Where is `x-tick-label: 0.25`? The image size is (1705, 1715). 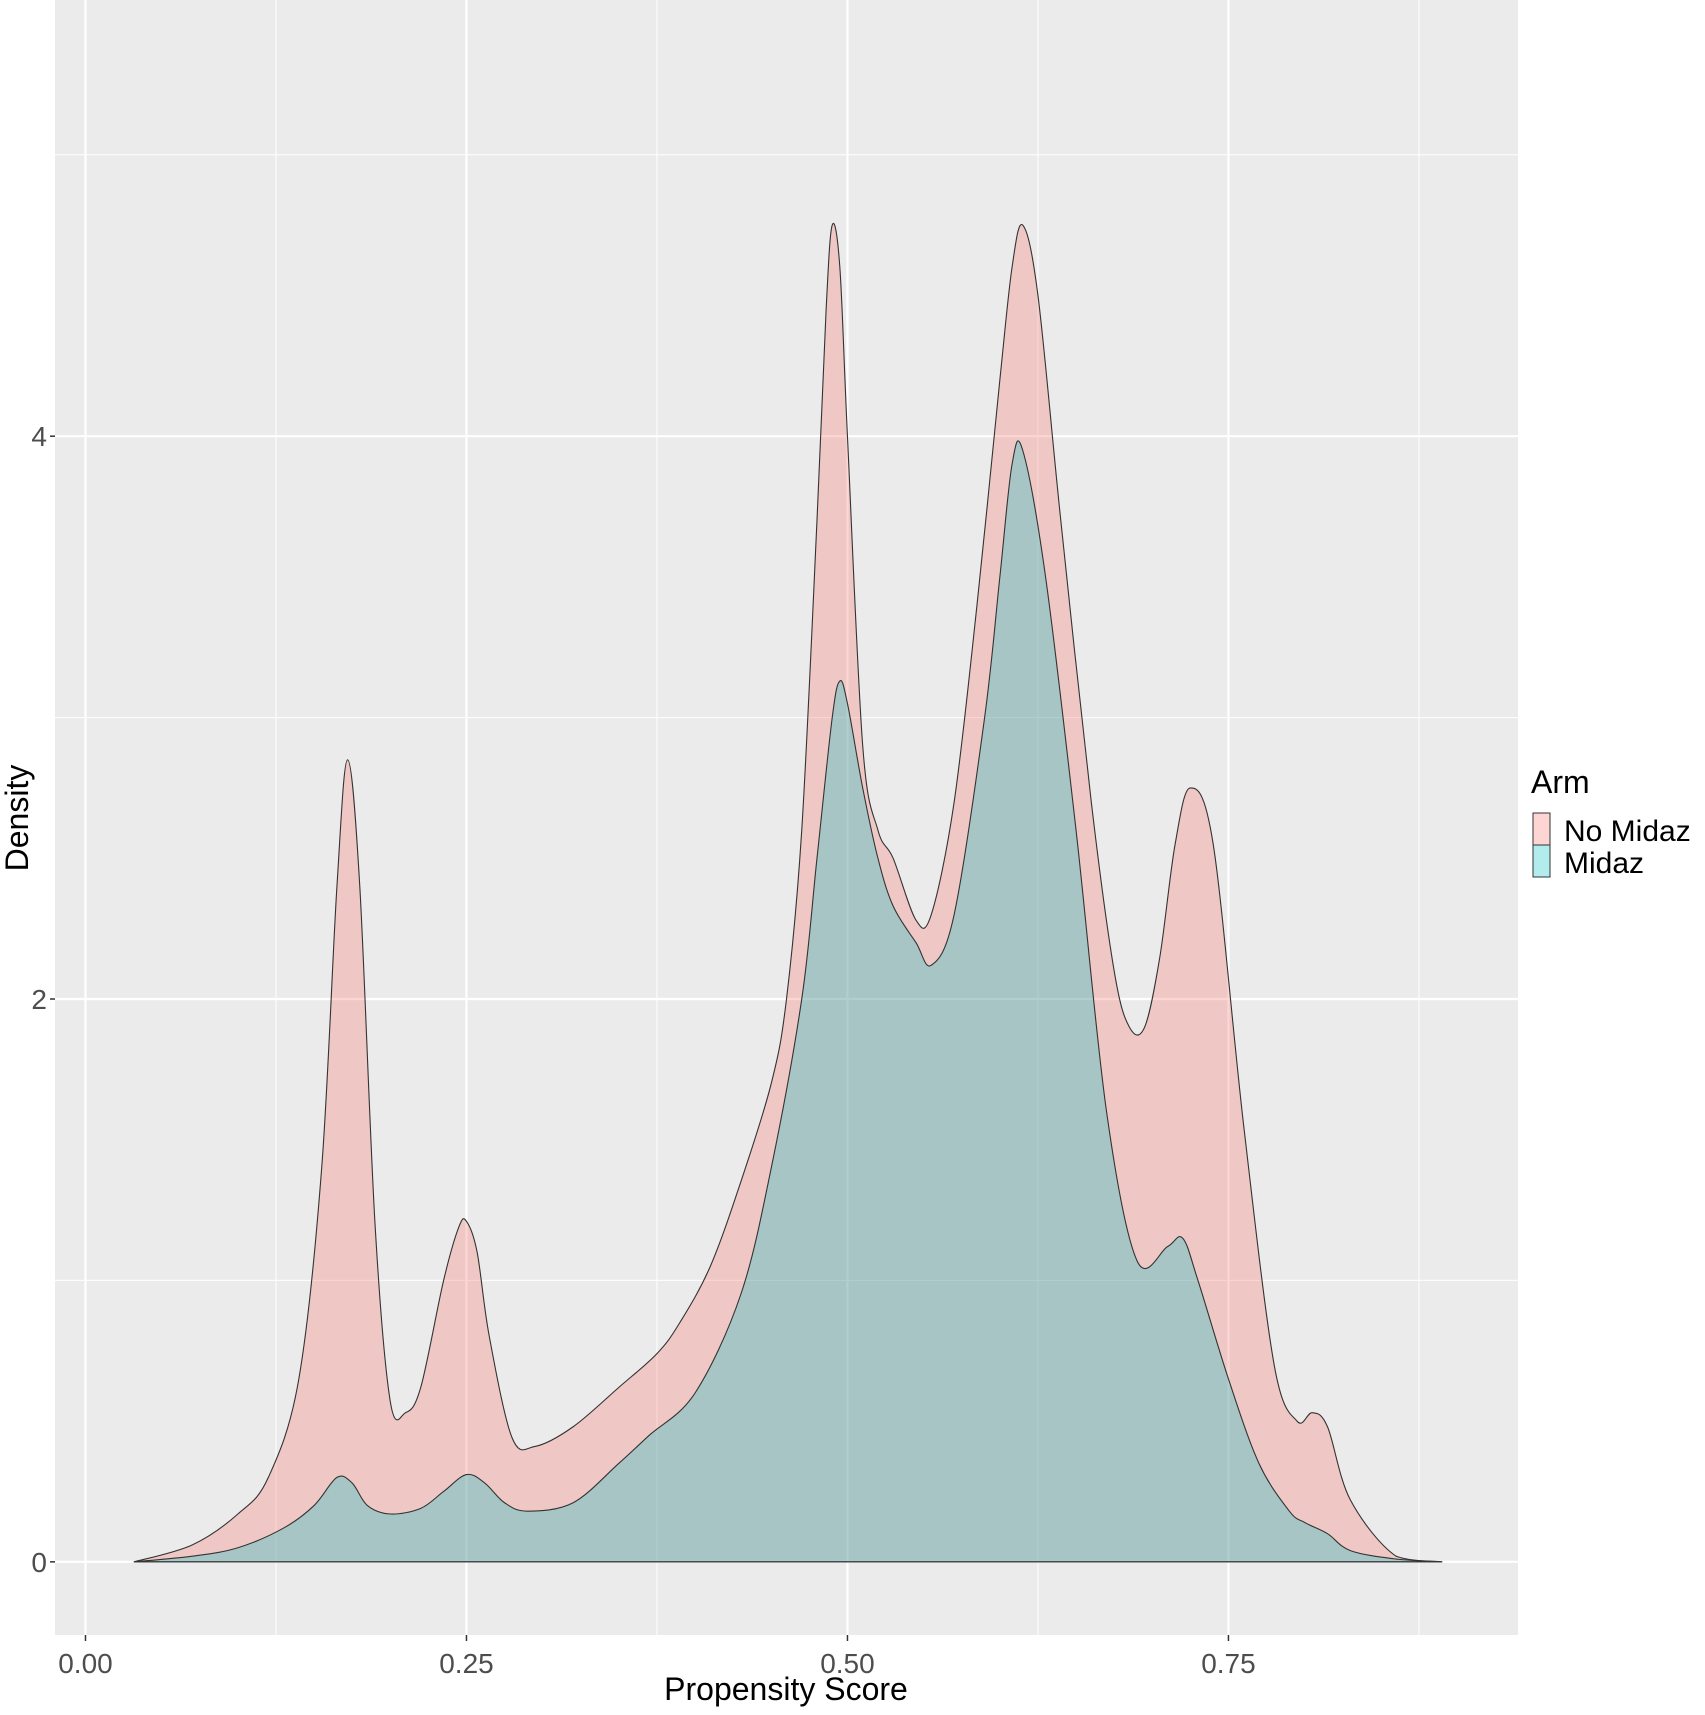
x-tick-label: 0.25 is located at coordinates (466, 1663).